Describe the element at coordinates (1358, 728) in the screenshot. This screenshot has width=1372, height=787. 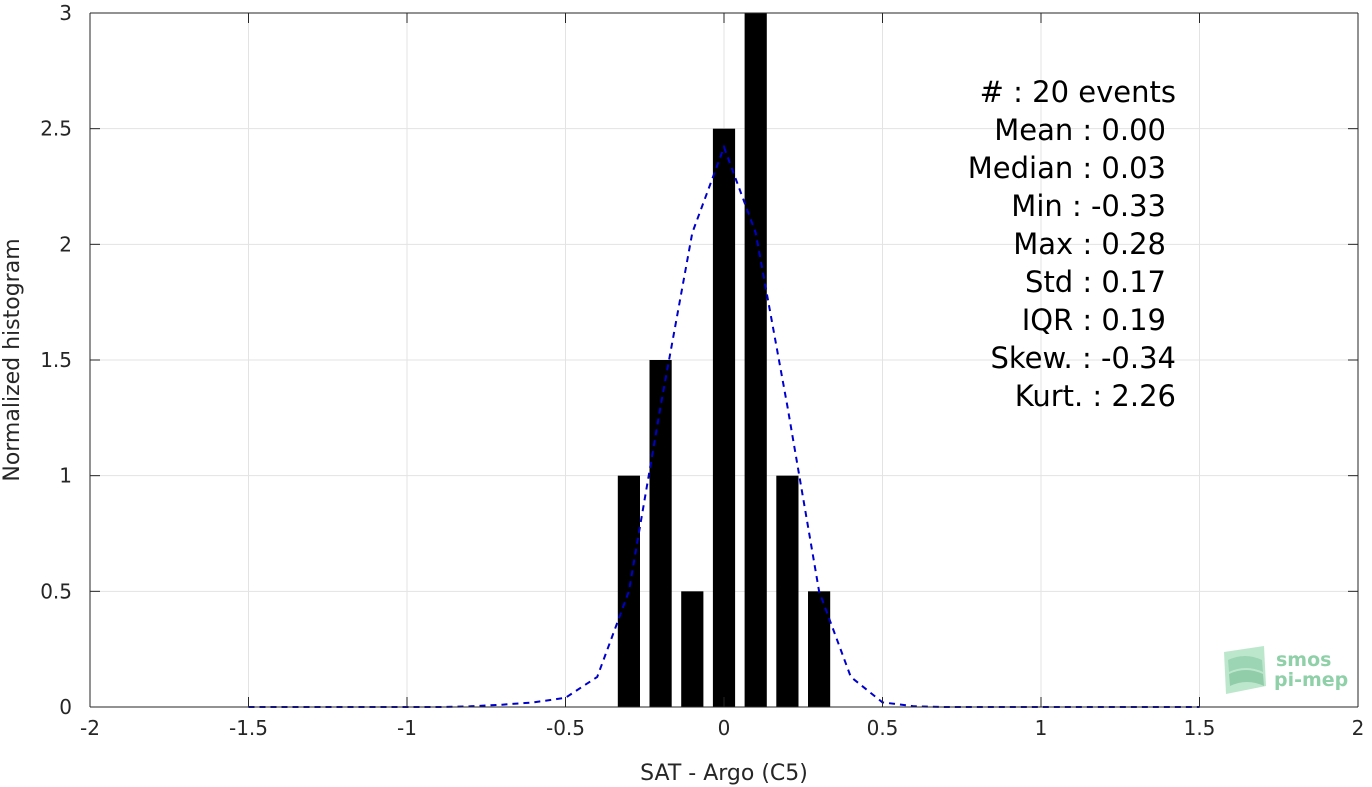
I see `x-tick-label: 2` at that location.